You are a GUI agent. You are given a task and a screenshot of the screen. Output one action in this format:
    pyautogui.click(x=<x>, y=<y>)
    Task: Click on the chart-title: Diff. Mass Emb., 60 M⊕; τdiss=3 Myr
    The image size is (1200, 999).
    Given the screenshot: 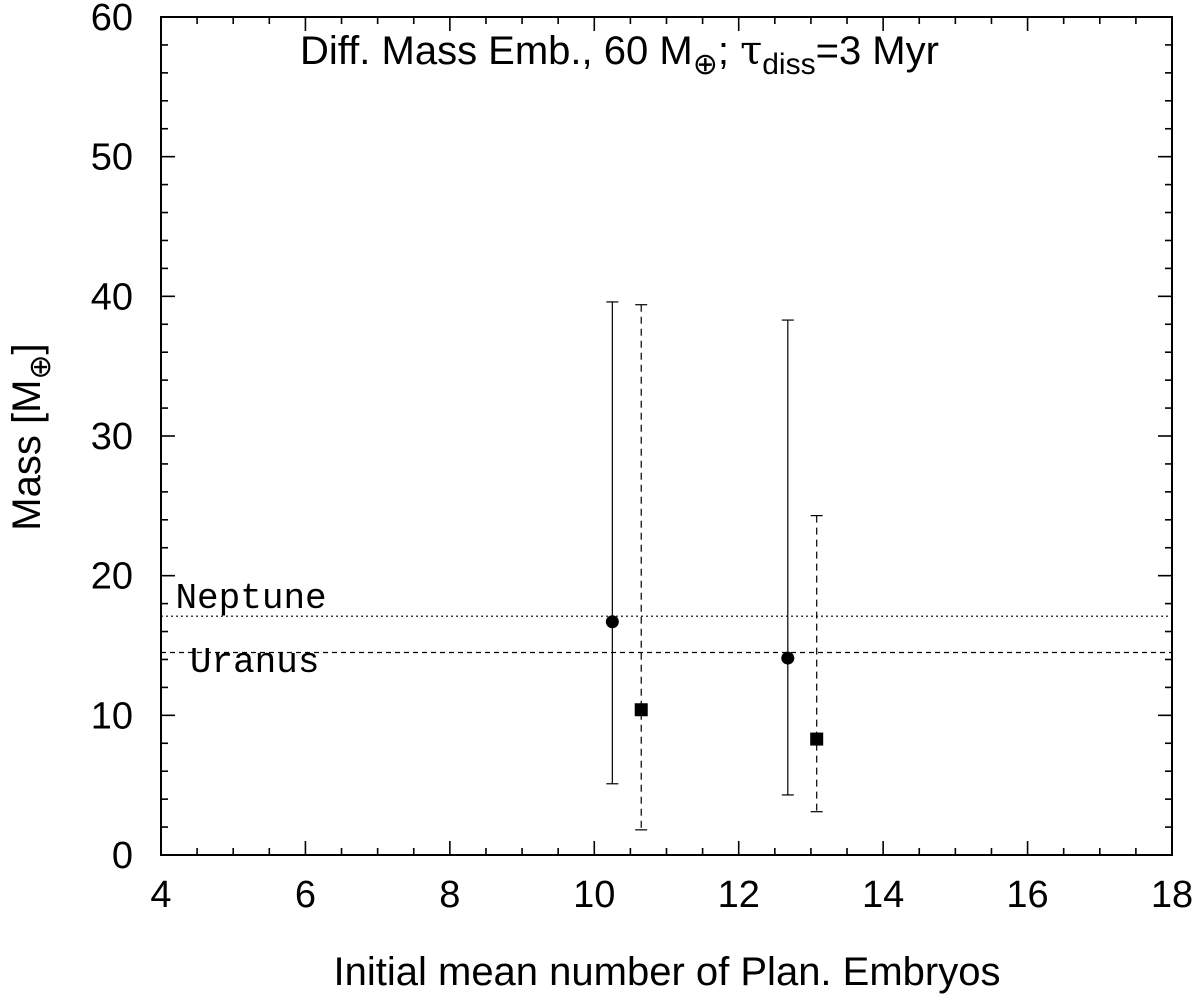 What is the action you would take?
    pyautogui.click(x=619, y=54)
    